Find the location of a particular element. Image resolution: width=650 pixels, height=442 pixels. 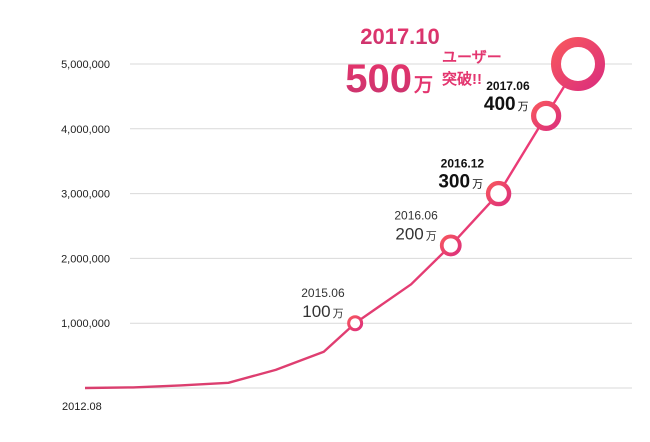

y-tick-label: 1,000,000 is located at coordinates (85, 324).